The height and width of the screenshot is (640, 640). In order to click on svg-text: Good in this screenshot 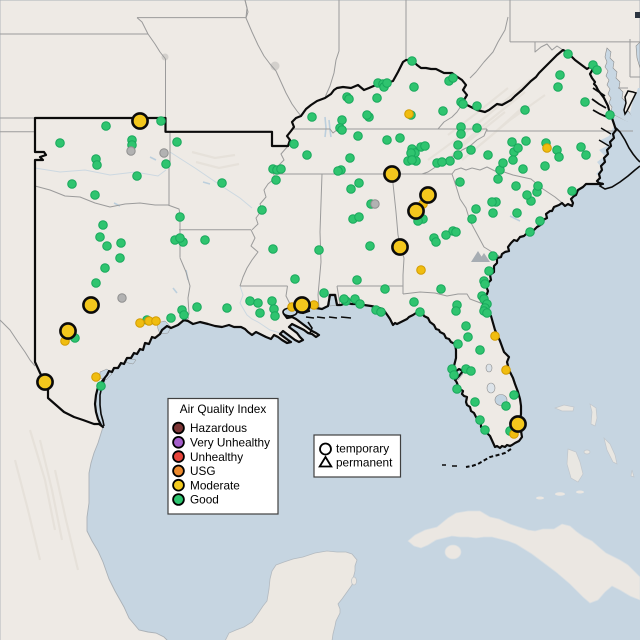, I will do `click(204, 500)`.